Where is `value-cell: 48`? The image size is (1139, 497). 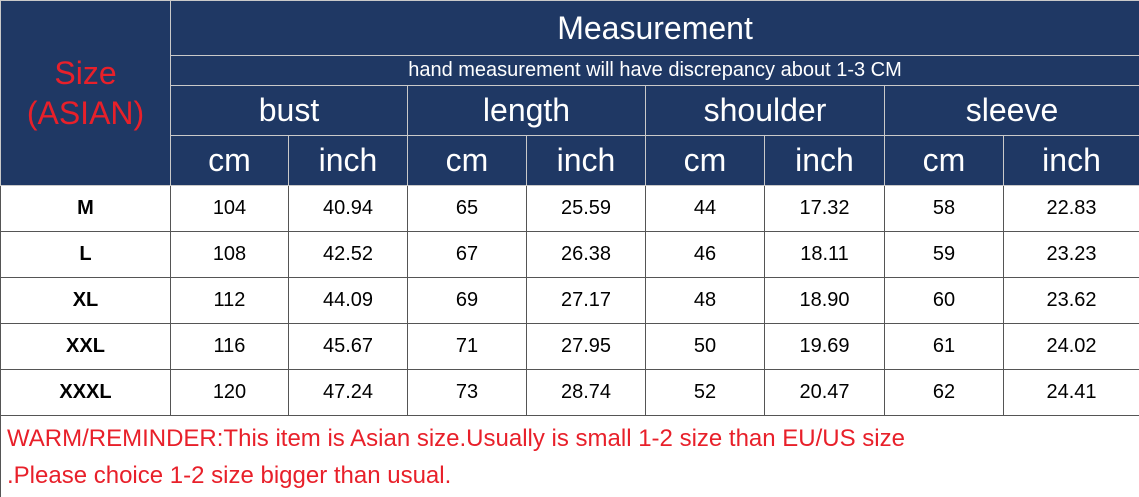
value-cell: 48 is located at coordinates (705, 300).